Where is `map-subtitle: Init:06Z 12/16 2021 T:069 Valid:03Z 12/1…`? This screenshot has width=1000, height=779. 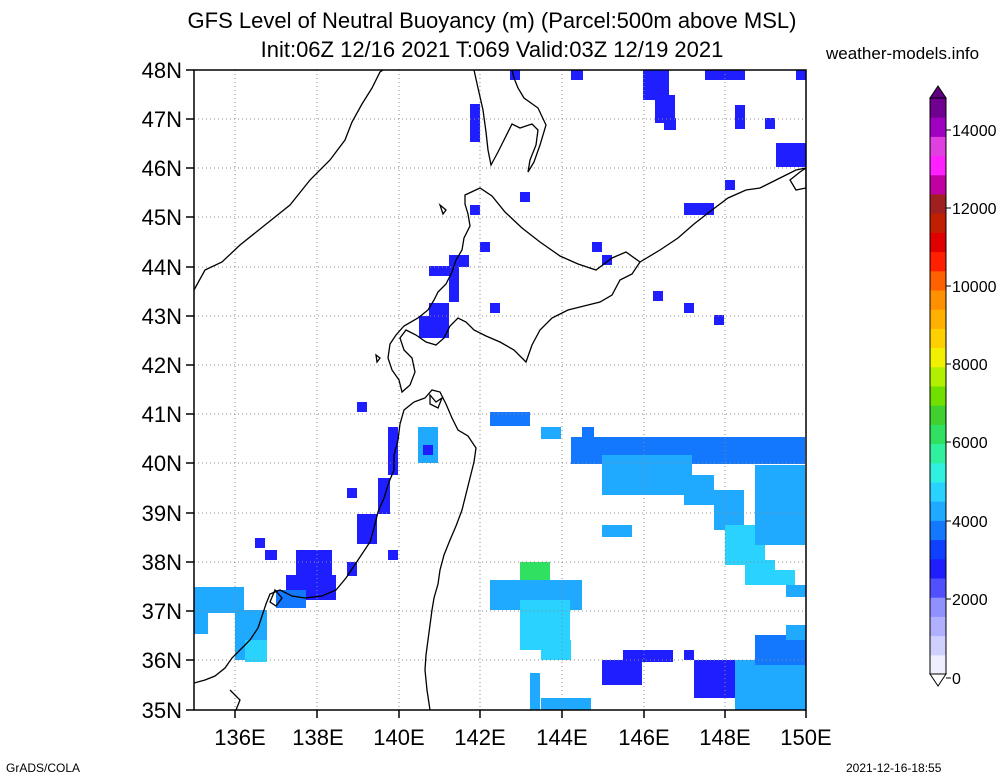 map-subtitle: Init:06Z 12/16 2021 T:069 Valid:03Z 12/1… is located at coordinates (492, 49).